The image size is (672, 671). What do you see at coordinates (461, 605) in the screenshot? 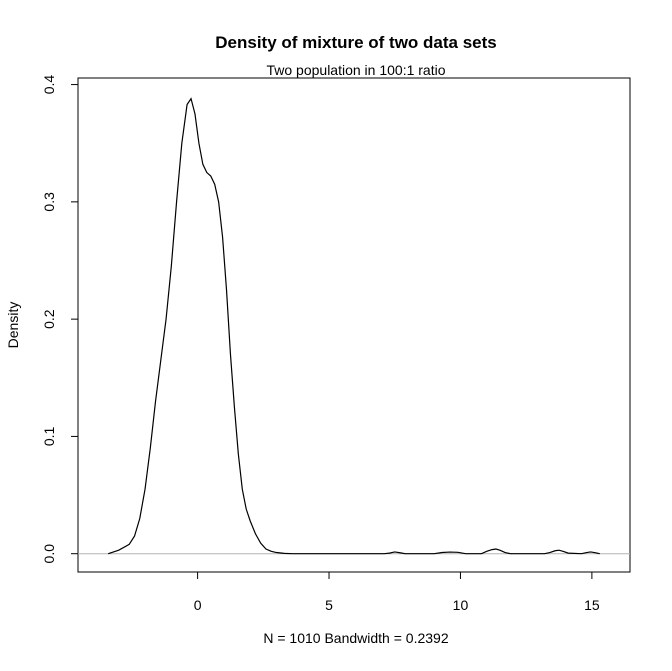
I see `x-tick-label: 10` at bounding box center [461, 605].